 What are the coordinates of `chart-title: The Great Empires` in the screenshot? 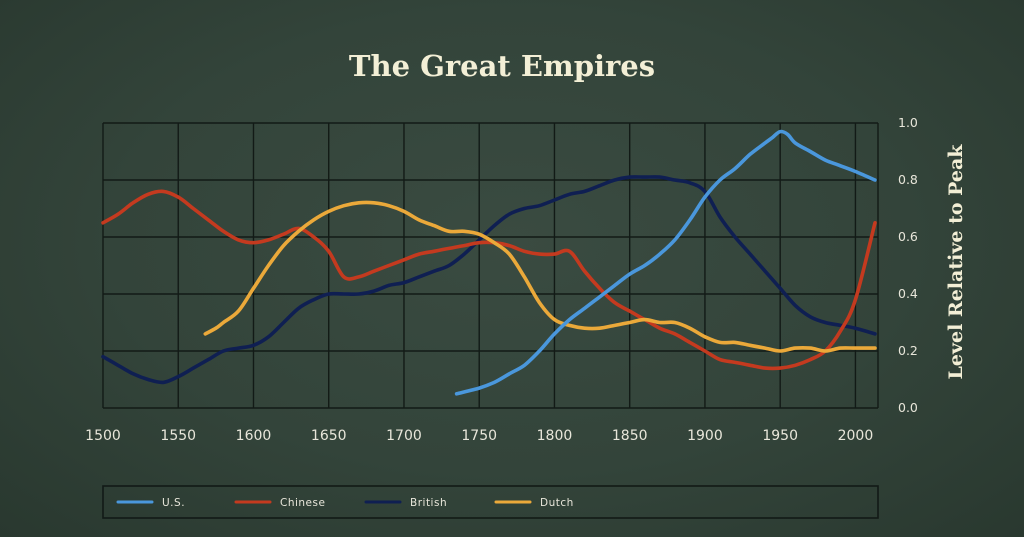 It's located at (502, 66).